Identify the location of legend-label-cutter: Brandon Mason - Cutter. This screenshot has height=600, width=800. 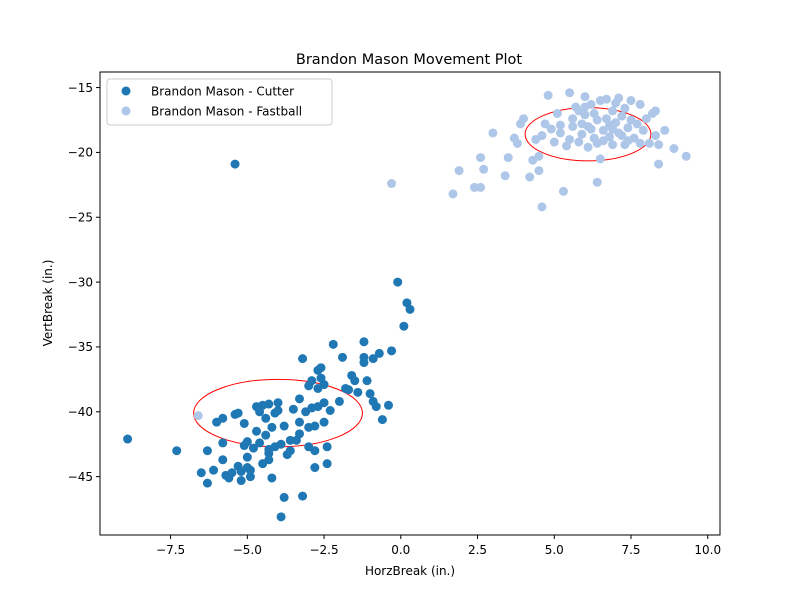
(222, 92).